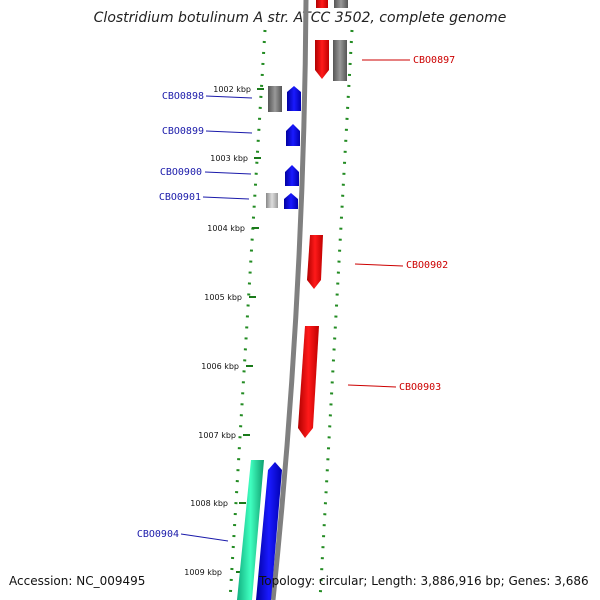  I want to click on gene-feature-cbo0902, so click(315, 262).